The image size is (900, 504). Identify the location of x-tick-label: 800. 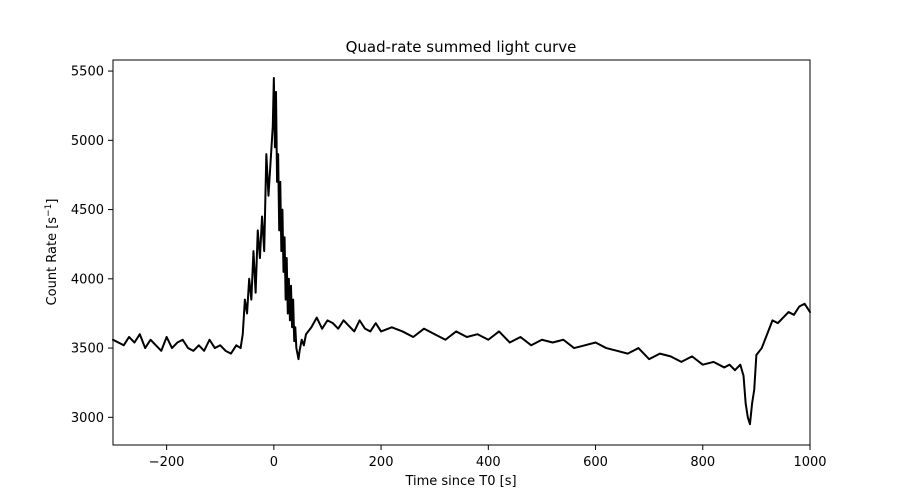
(702, 462).